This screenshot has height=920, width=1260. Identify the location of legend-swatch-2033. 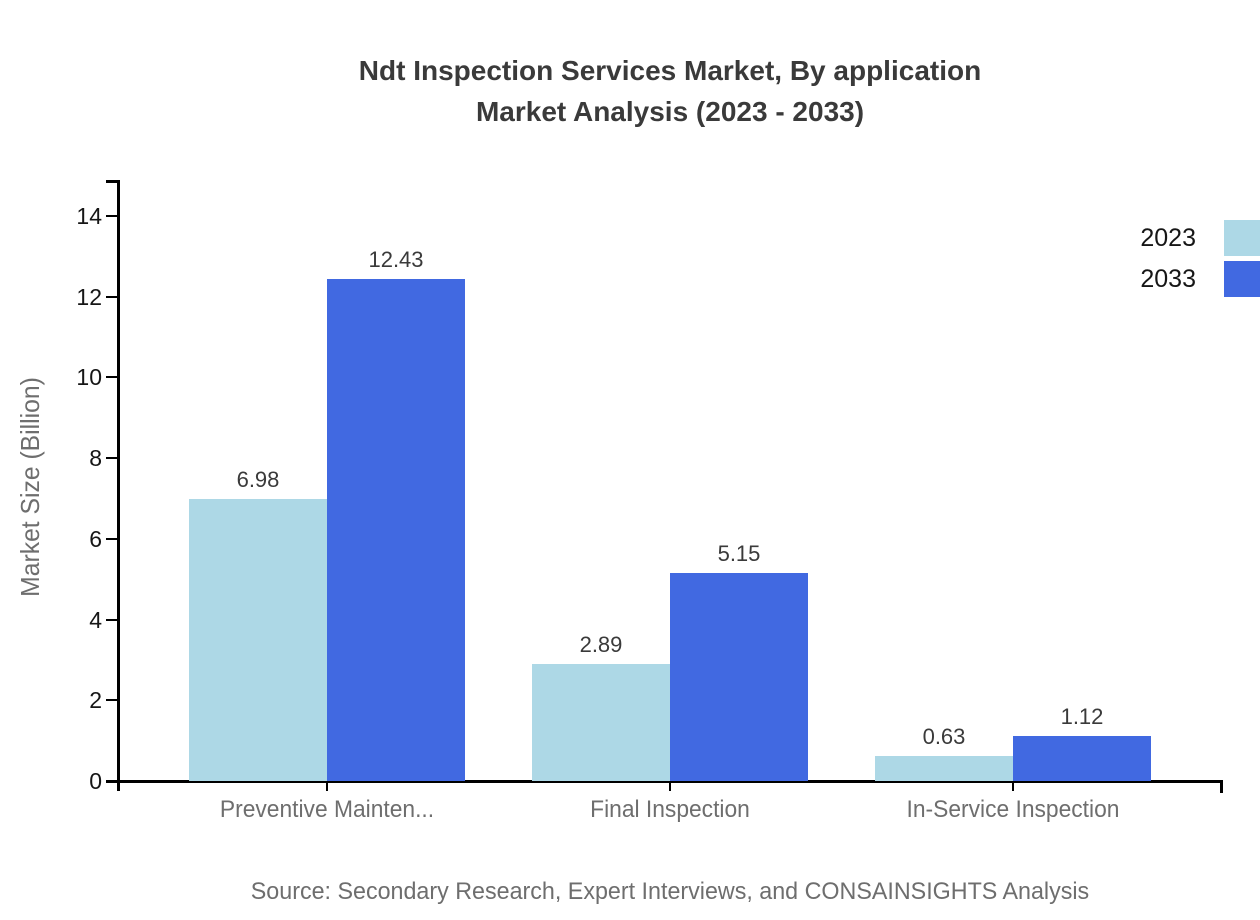
(1242, 279).